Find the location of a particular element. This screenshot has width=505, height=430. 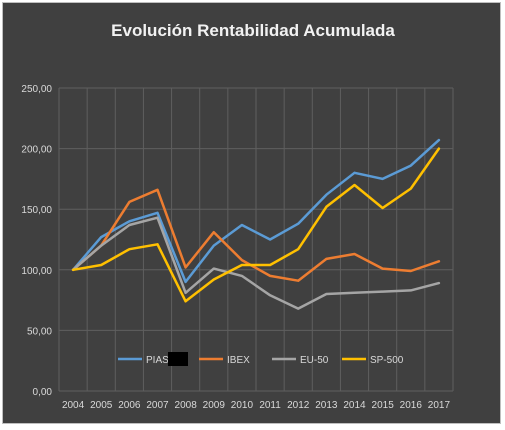

x-tick-label: 2010 is located at coordinates (242, 405).